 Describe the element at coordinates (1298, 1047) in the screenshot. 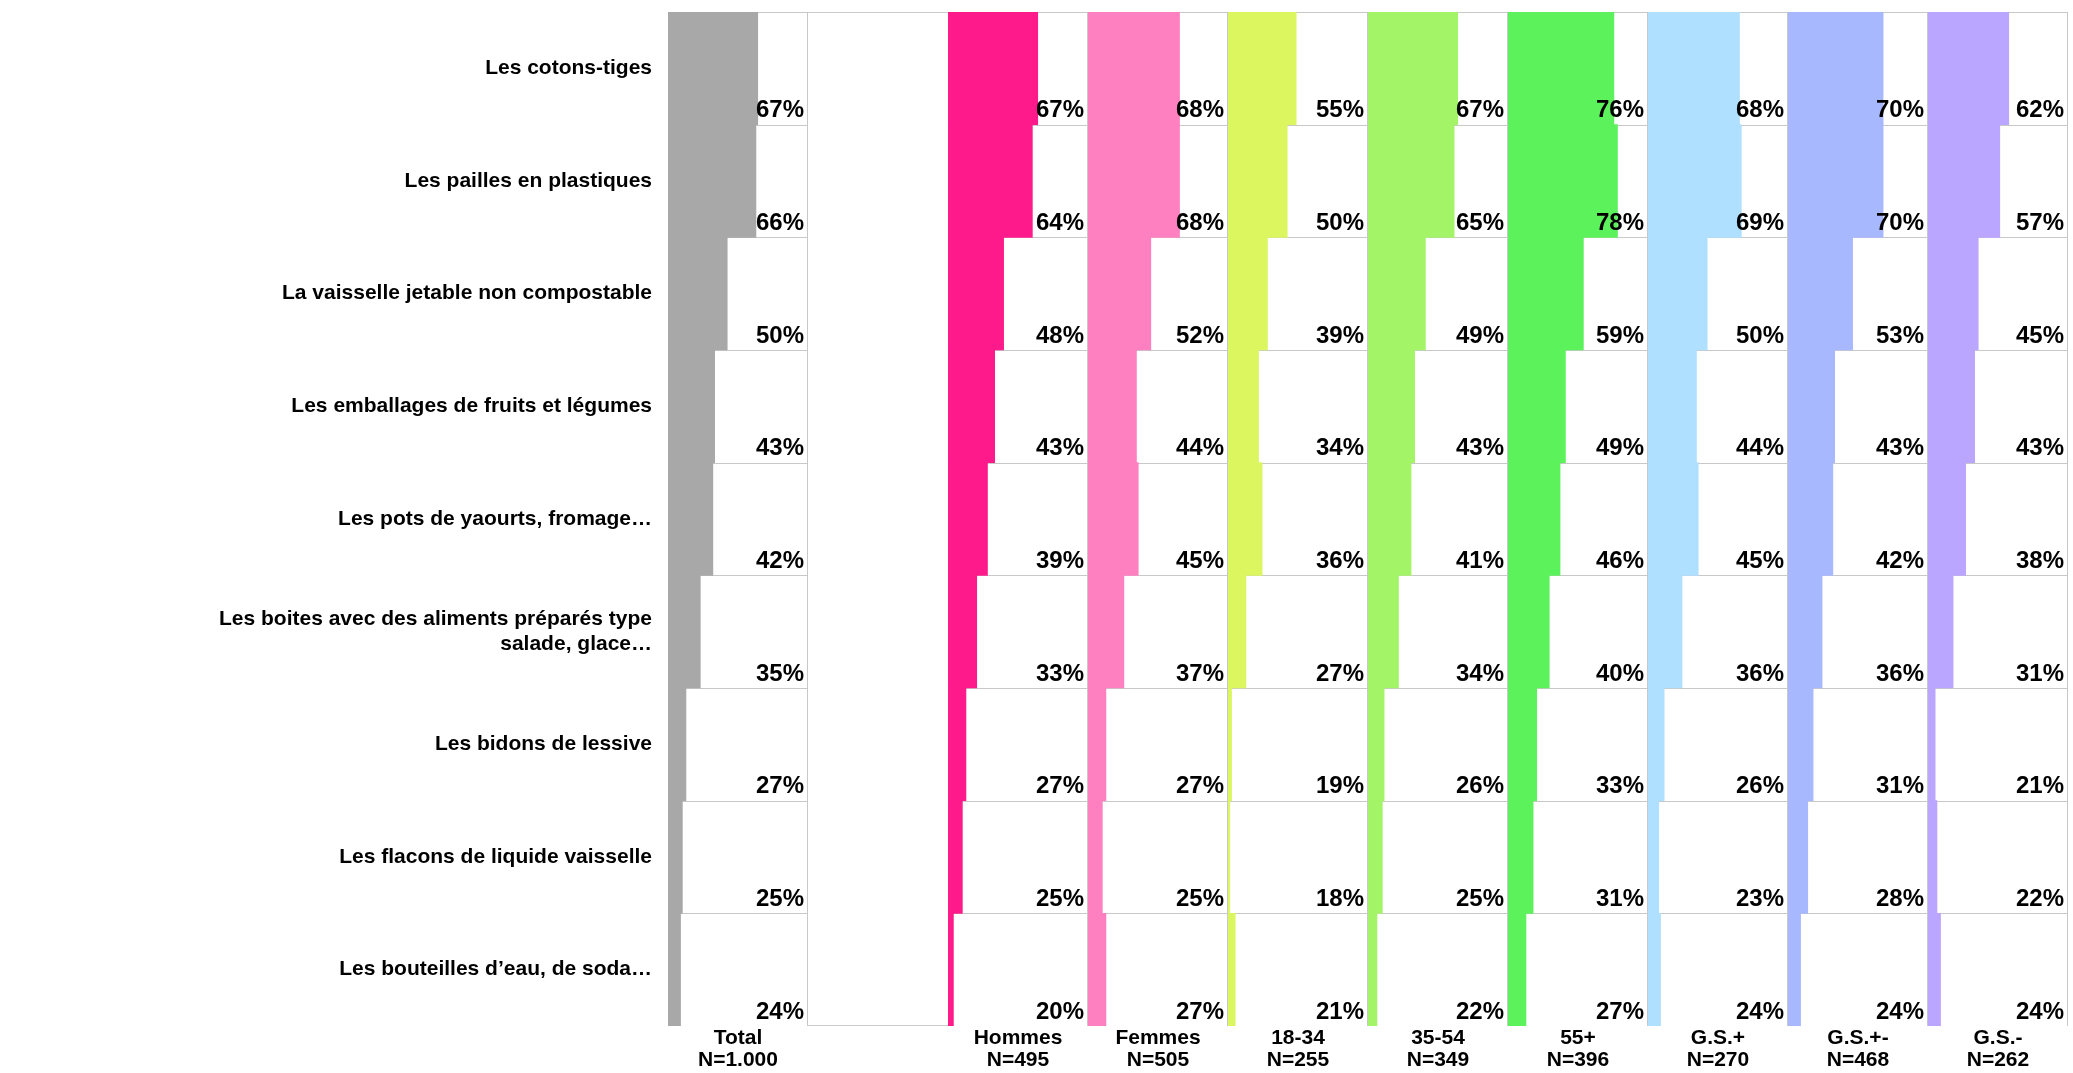

I see `x-axis-title: 18-34 N=255` at that location.